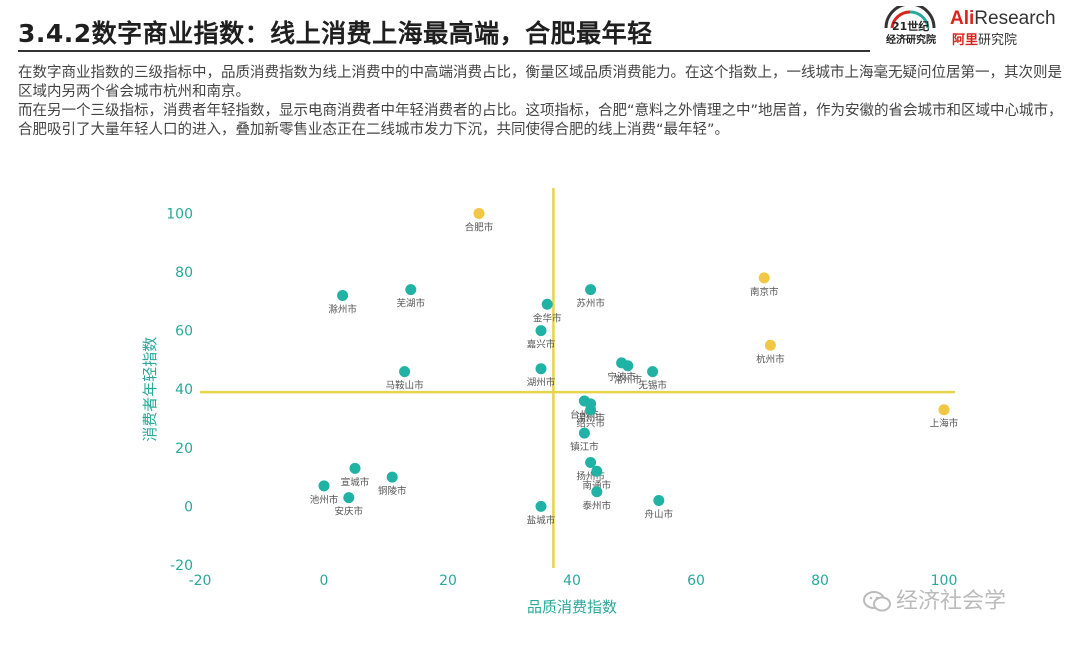 This screenshot has height=646, width=1080. I want to click on ali-brand-red: Ali, so click(962, 18).